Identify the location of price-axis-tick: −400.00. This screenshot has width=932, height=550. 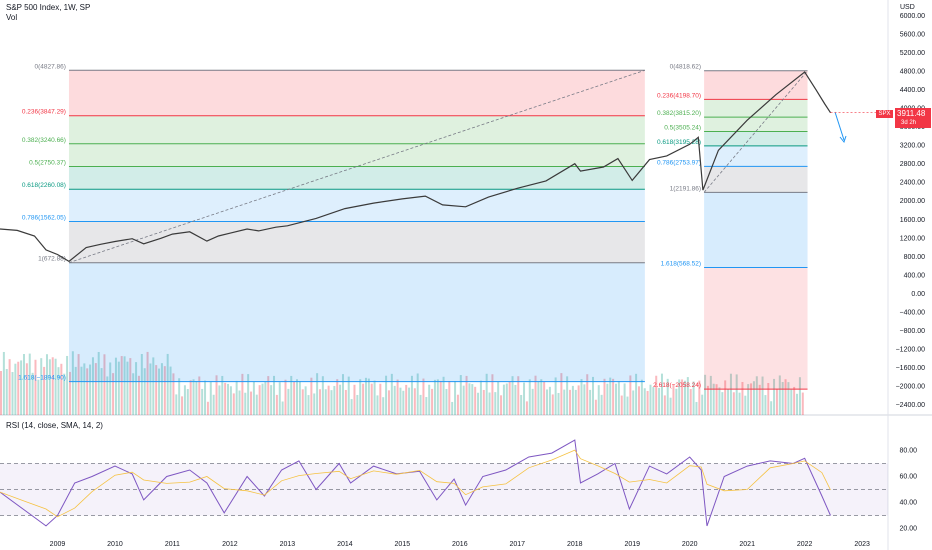
(913, 312).